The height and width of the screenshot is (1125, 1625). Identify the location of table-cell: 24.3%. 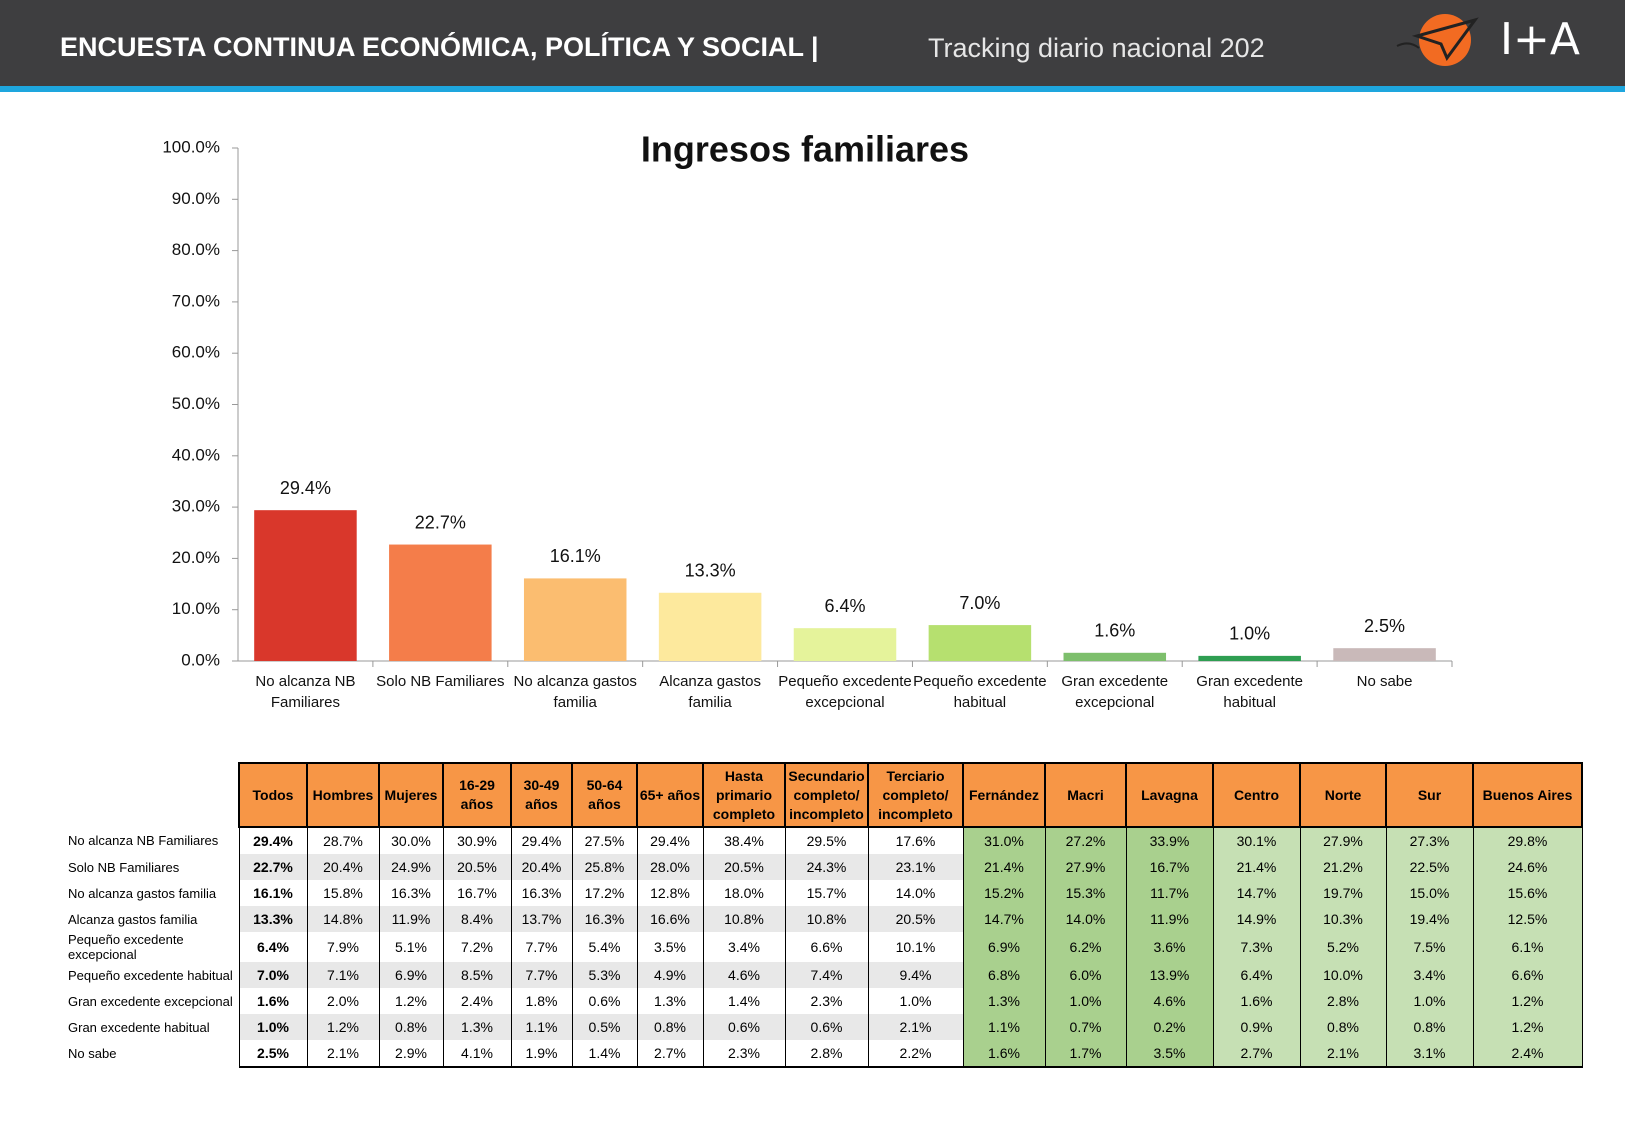
(826, 867).